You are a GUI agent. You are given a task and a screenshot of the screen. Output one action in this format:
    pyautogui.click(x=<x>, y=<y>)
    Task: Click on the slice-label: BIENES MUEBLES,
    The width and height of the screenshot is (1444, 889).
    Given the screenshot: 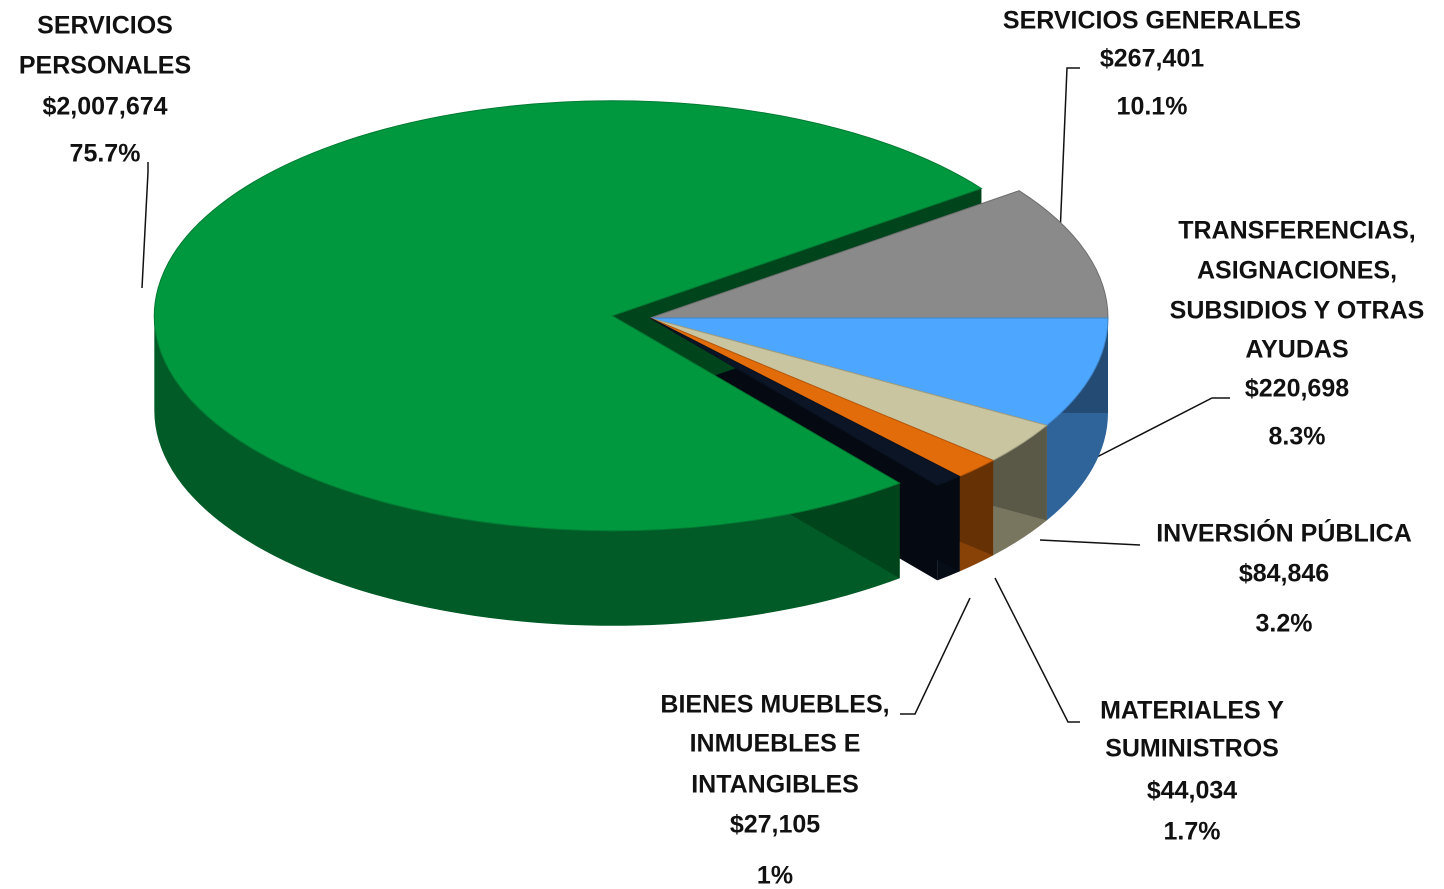 What is the action you would take?
    pyautogui.click(x=774, y=705)
    